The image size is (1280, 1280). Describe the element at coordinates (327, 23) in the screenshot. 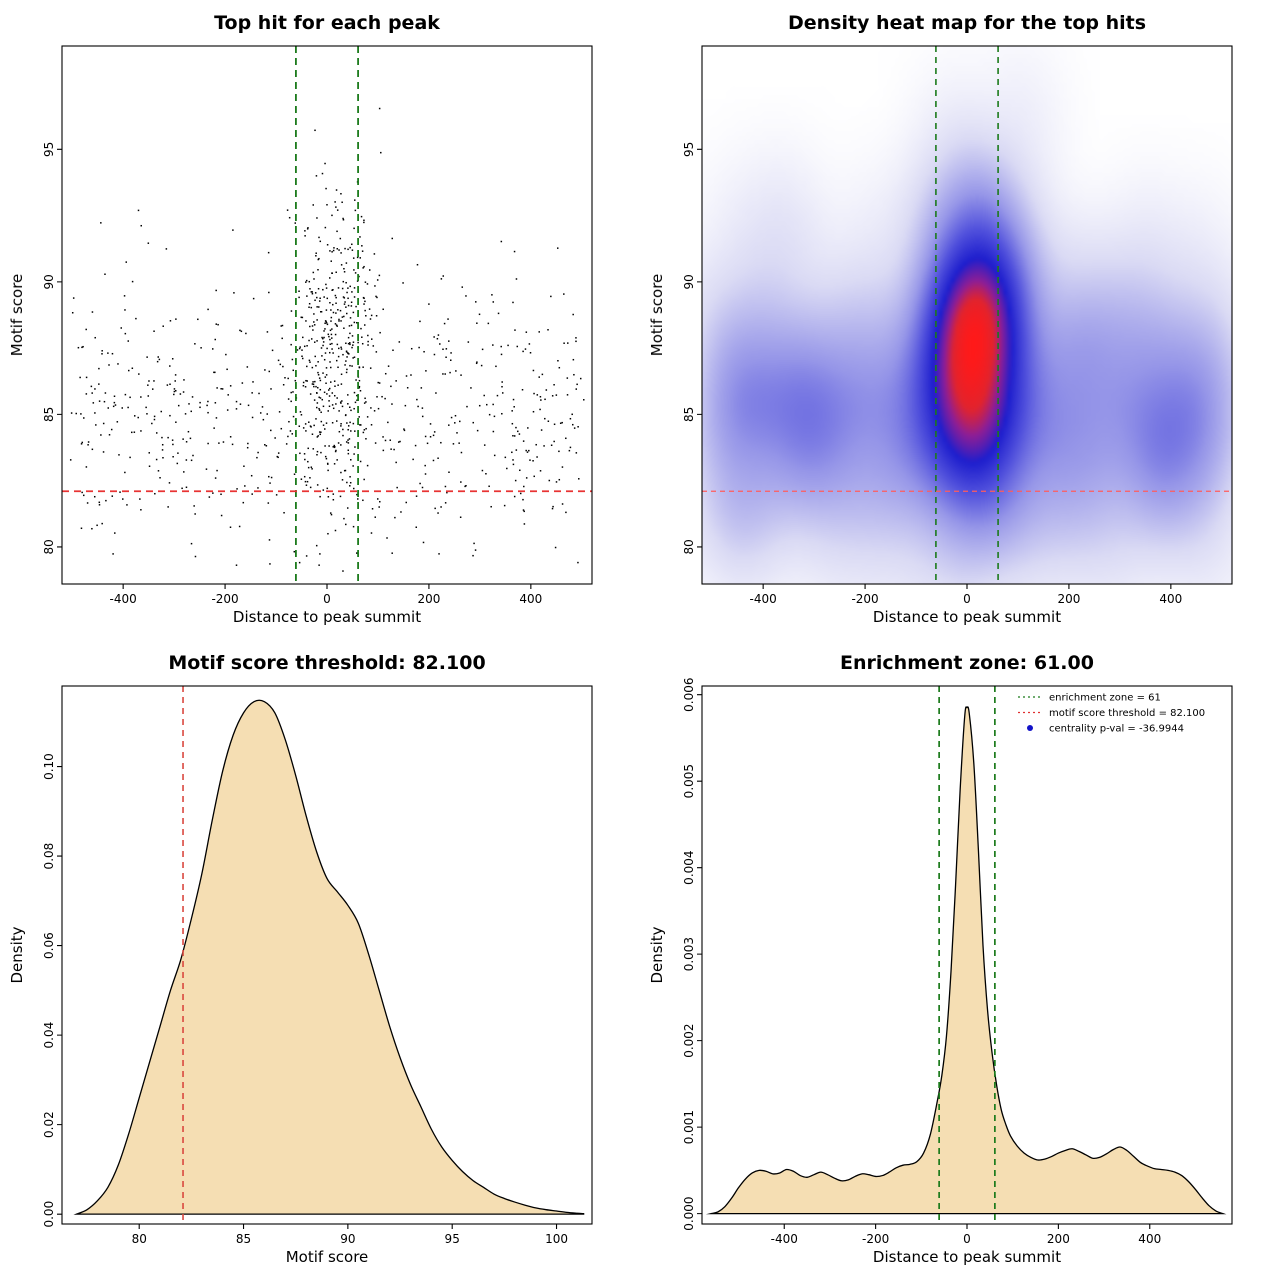

I see `scatter-title: Top hit for each peak` at that location.